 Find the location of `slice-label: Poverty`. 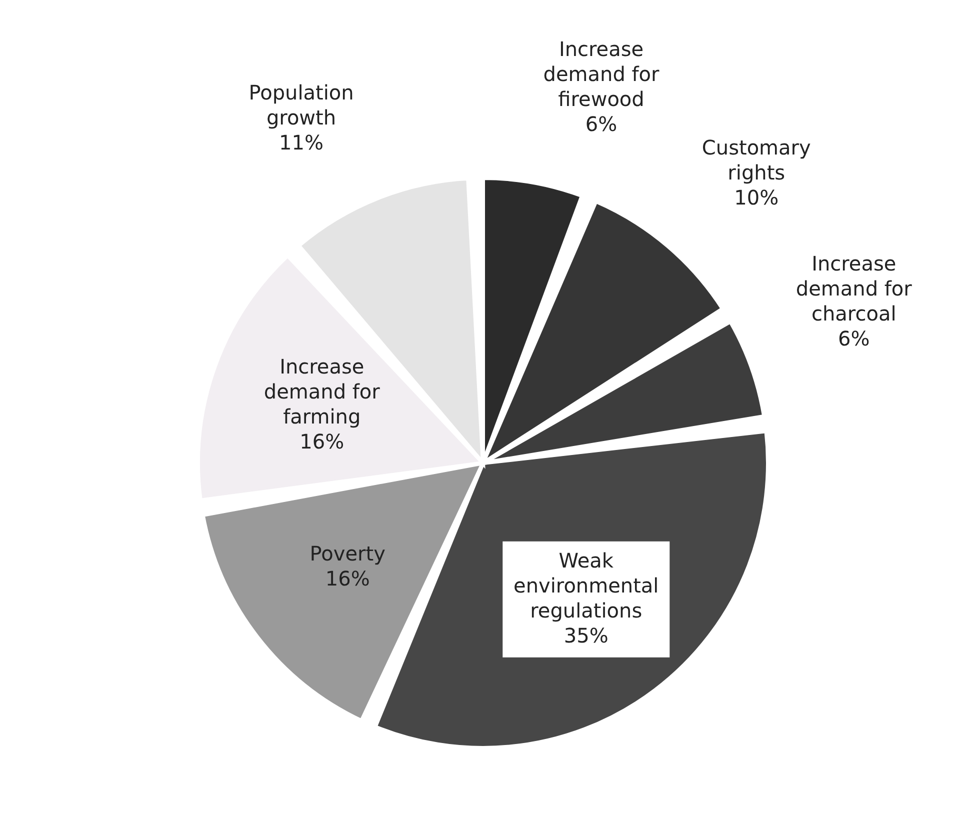

slice-label: Poverty is located at coordinates (348, 553).